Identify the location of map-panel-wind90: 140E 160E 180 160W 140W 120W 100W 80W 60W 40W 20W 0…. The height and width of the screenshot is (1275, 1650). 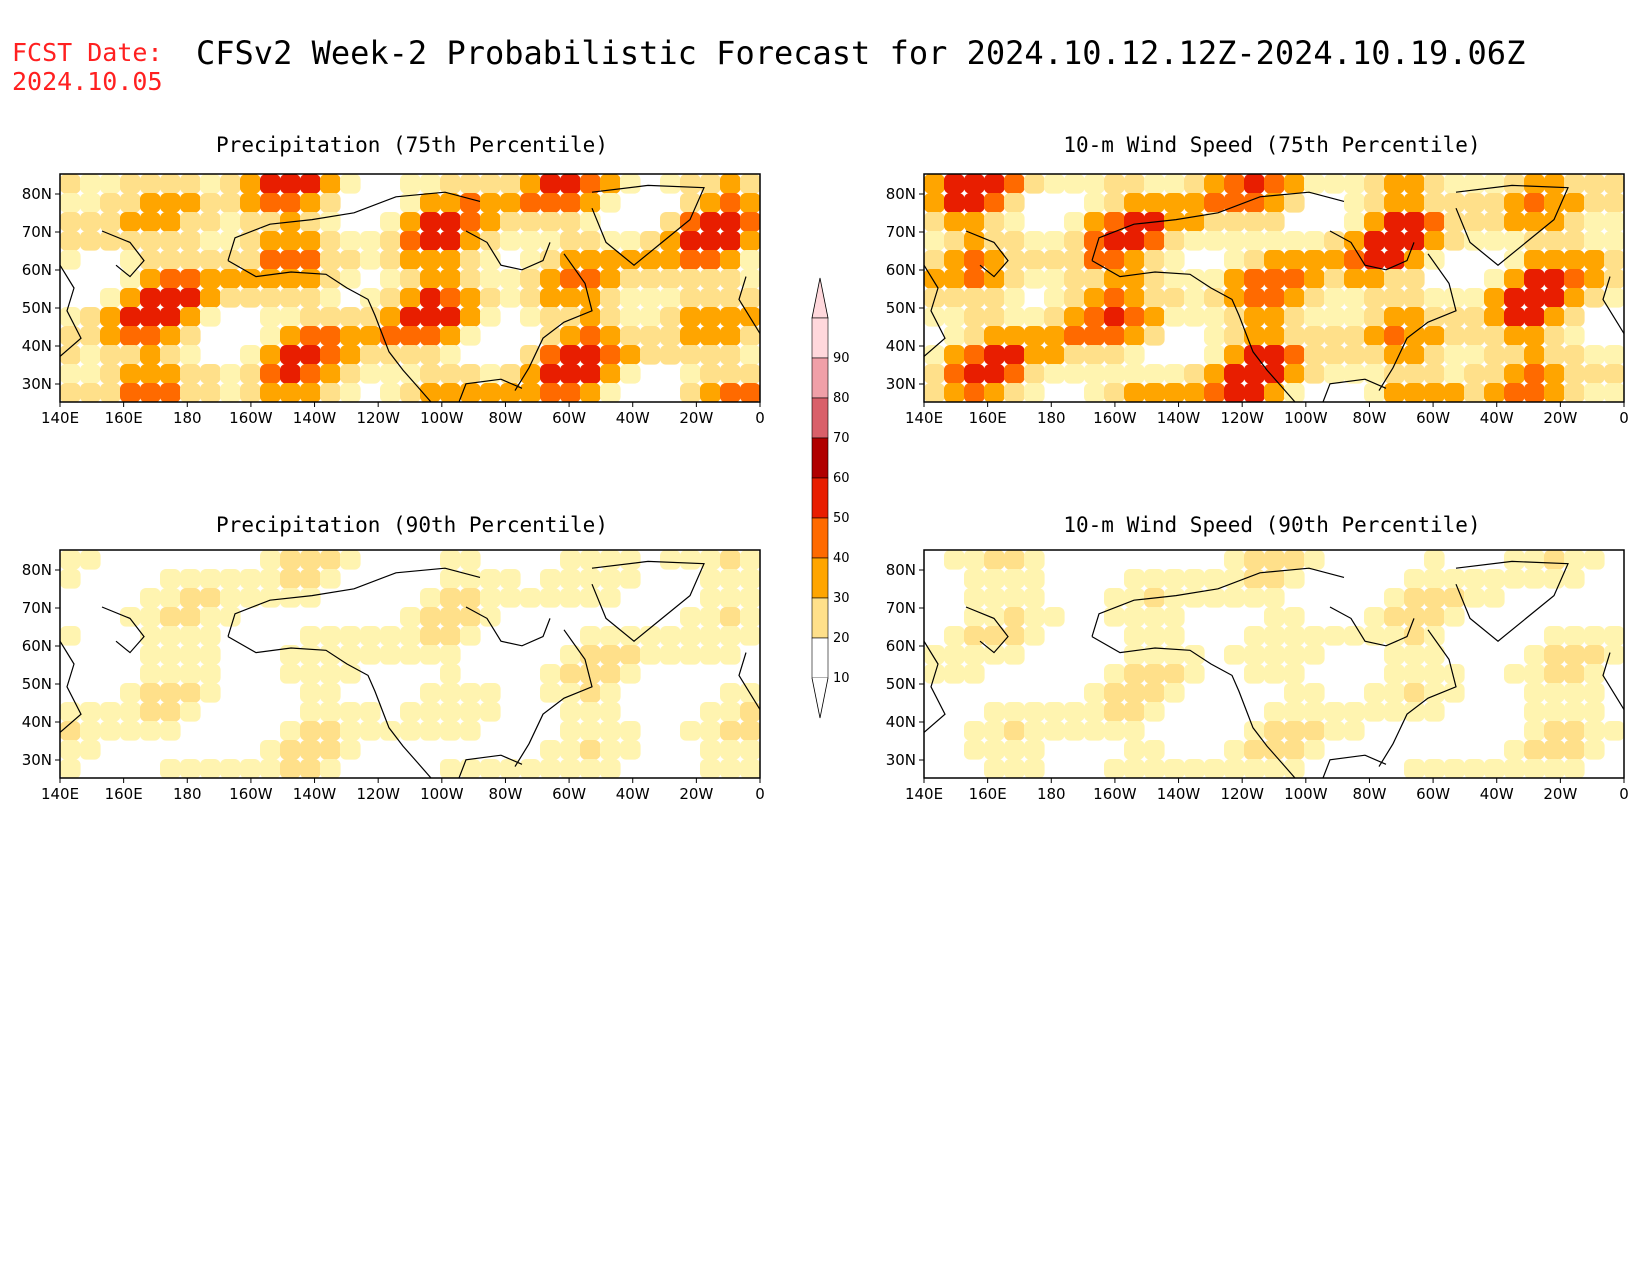
(1257, 676).